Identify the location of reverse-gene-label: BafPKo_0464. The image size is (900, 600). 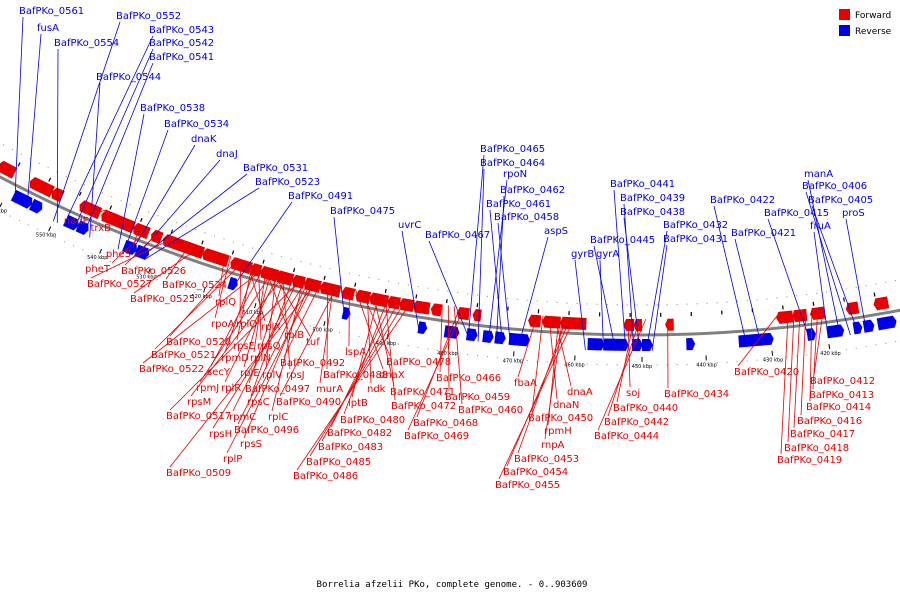
(512, 163).